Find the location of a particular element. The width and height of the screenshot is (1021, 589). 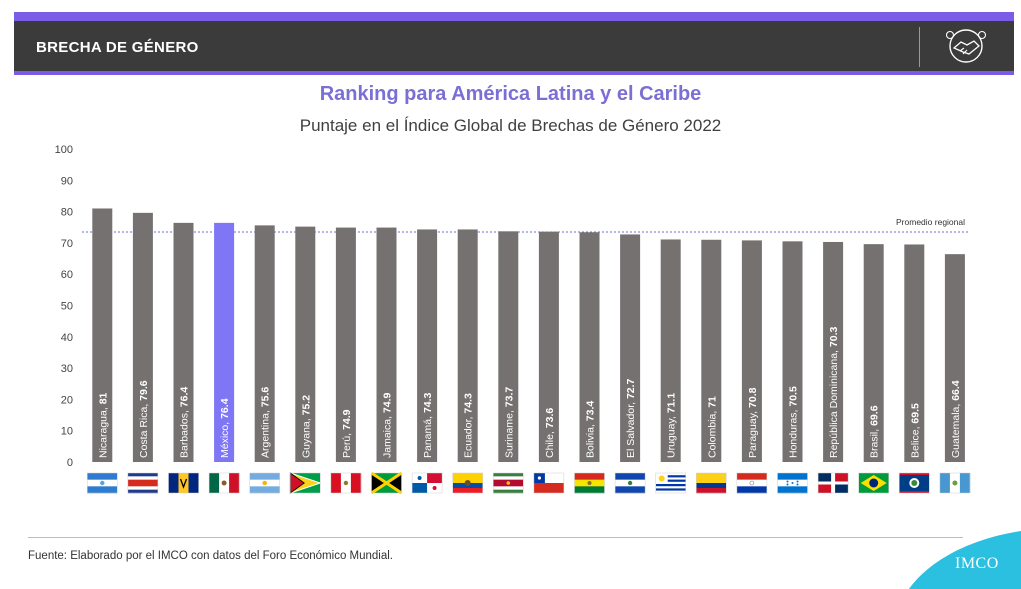

footer-divider is located at coordinates (495, 537).